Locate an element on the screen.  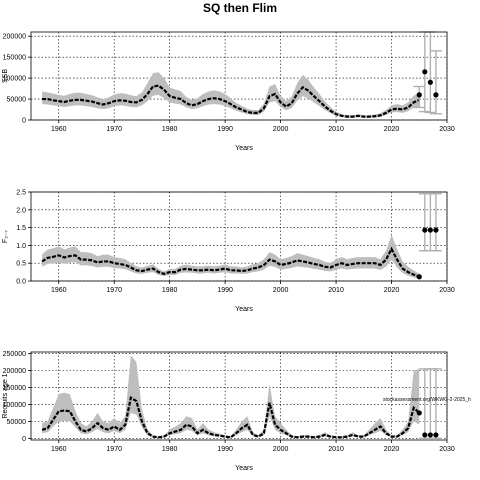
y-tick-label: 2.5 is located at coordinates (21, 193).